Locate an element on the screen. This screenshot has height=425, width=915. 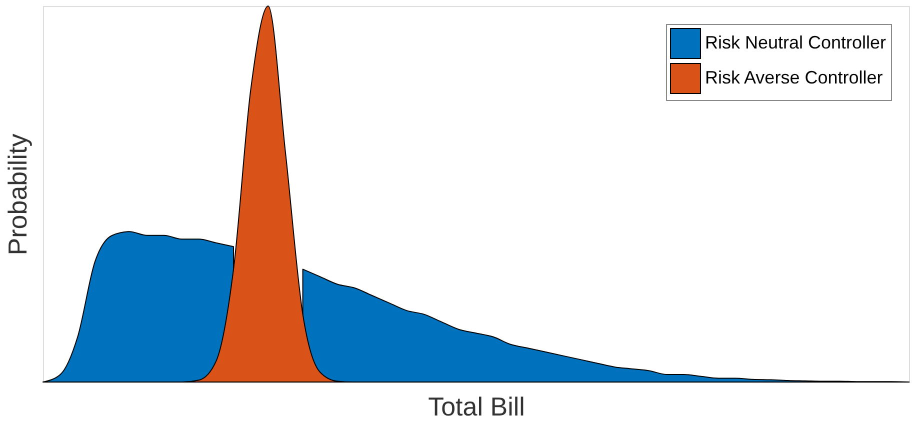
x-axis-title: Total Bill is located at coordinates (476, 407).